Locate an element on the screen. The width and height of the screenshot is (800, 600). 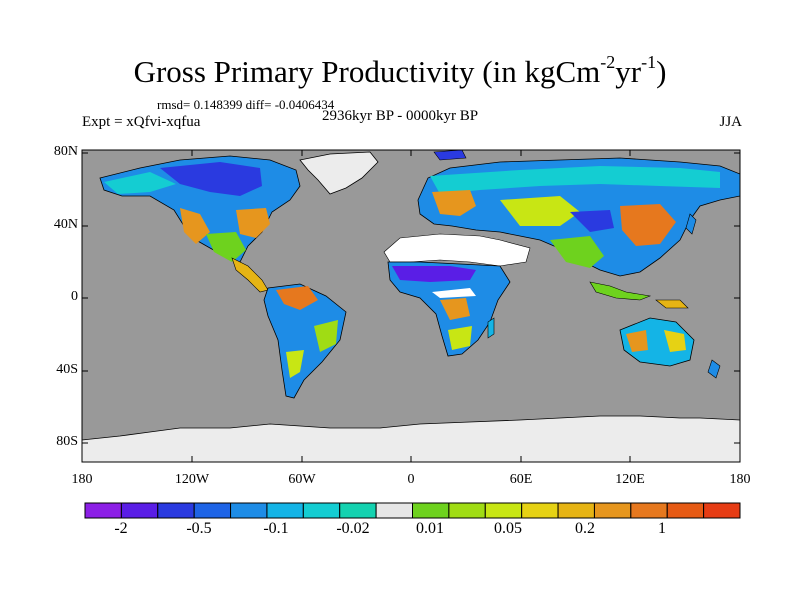
lon-label: 120E is located at coordinates (630, 479).